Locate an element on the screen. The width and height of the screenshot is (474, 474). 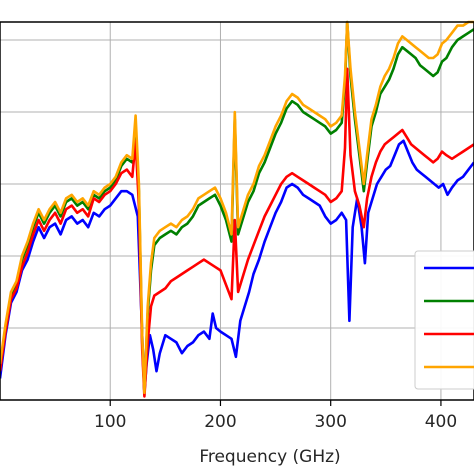
legend-box is located at coordinates (444, 320).